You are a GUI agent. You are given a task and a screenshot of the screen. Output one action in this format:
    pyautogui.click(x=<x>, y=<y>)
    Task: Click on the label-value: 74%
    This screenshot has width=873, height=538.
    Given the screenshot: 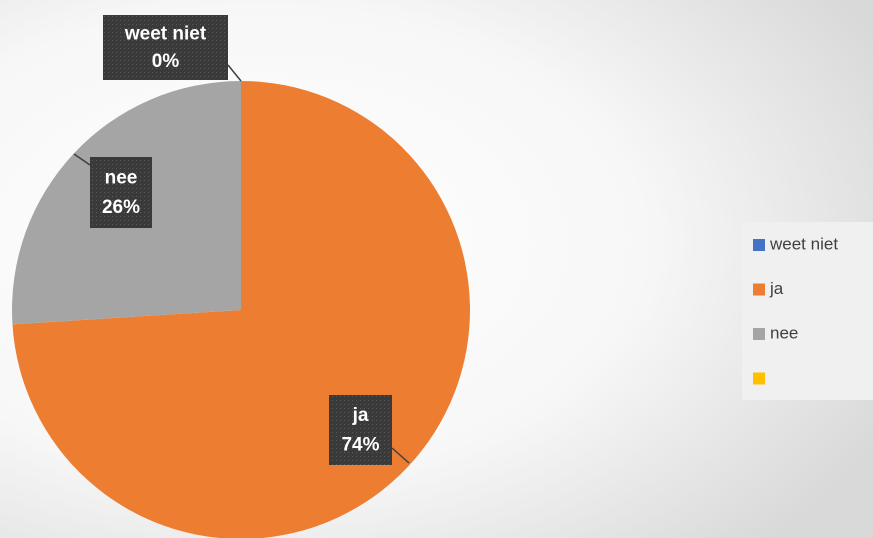 What is the action you would take?
    pyautogui.click(x=360, y=444)
    